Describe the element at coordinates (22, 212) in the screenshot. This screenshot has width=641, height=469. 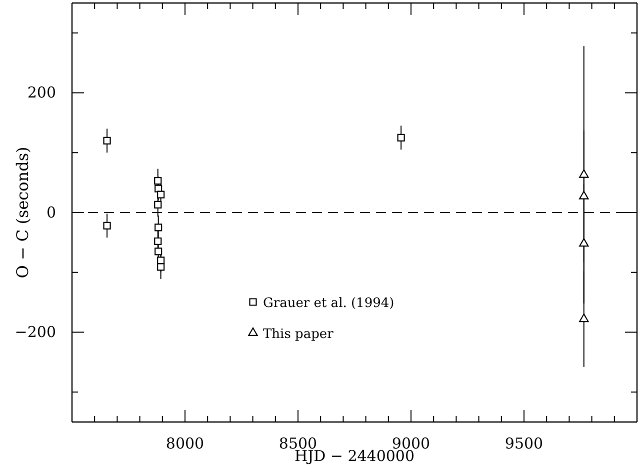
I see `y-axis-title: O − C (seconds)` at that location.